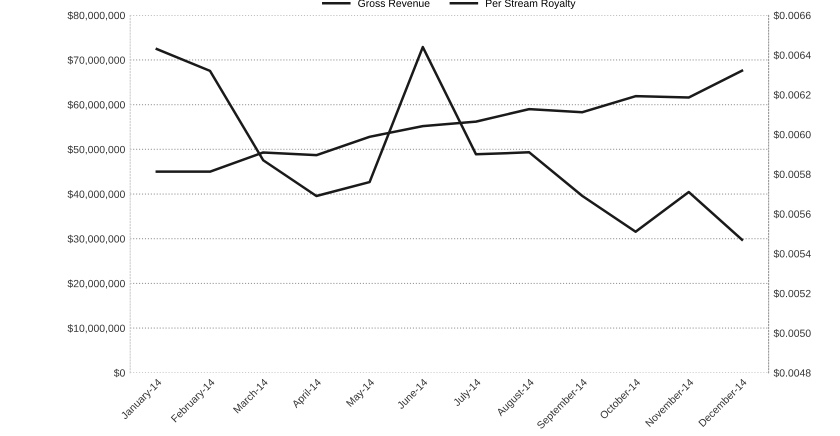 The width and height of the screenshot is (840, 436). What do you see at coordinates (96, 15) in the screenshot?
I see `y-tick-label: $80,000,000` at bounding box center [96, 15].